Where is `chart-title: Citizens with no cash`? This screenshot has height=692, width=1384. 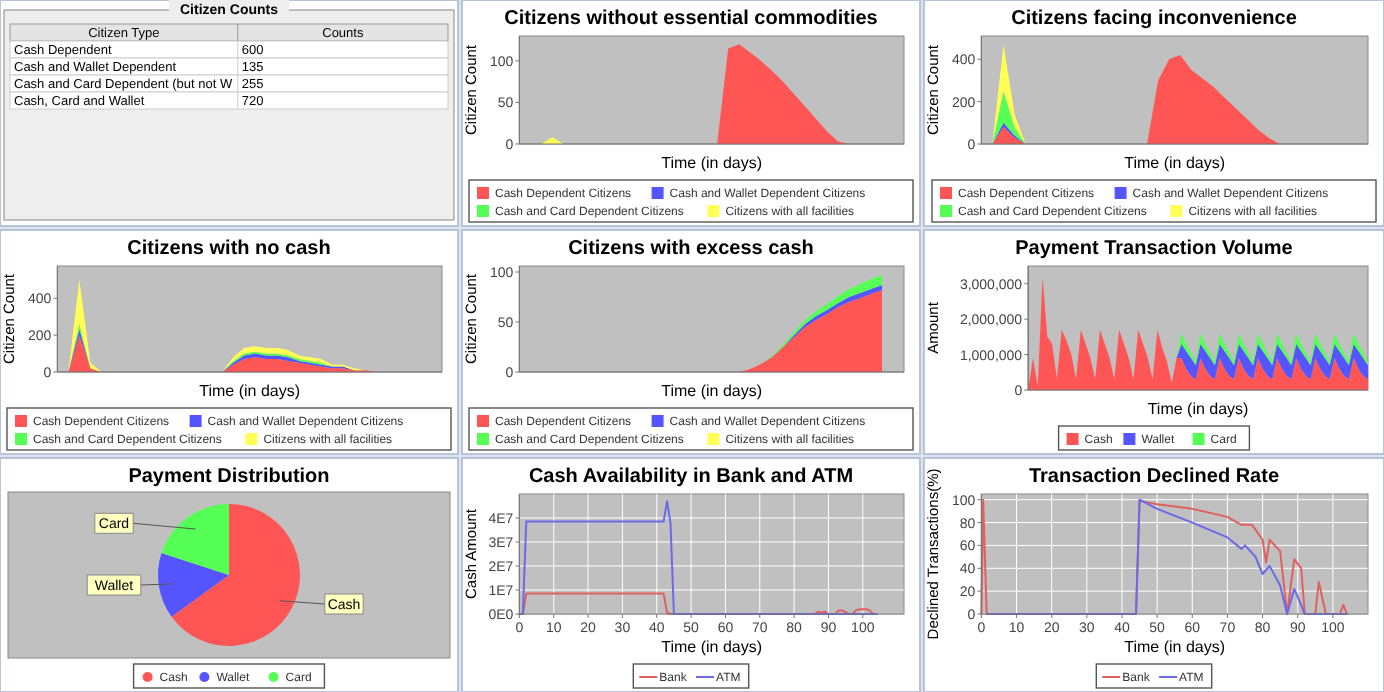 chart-title: Citizens with no cash is located at coordinates (229, 249).